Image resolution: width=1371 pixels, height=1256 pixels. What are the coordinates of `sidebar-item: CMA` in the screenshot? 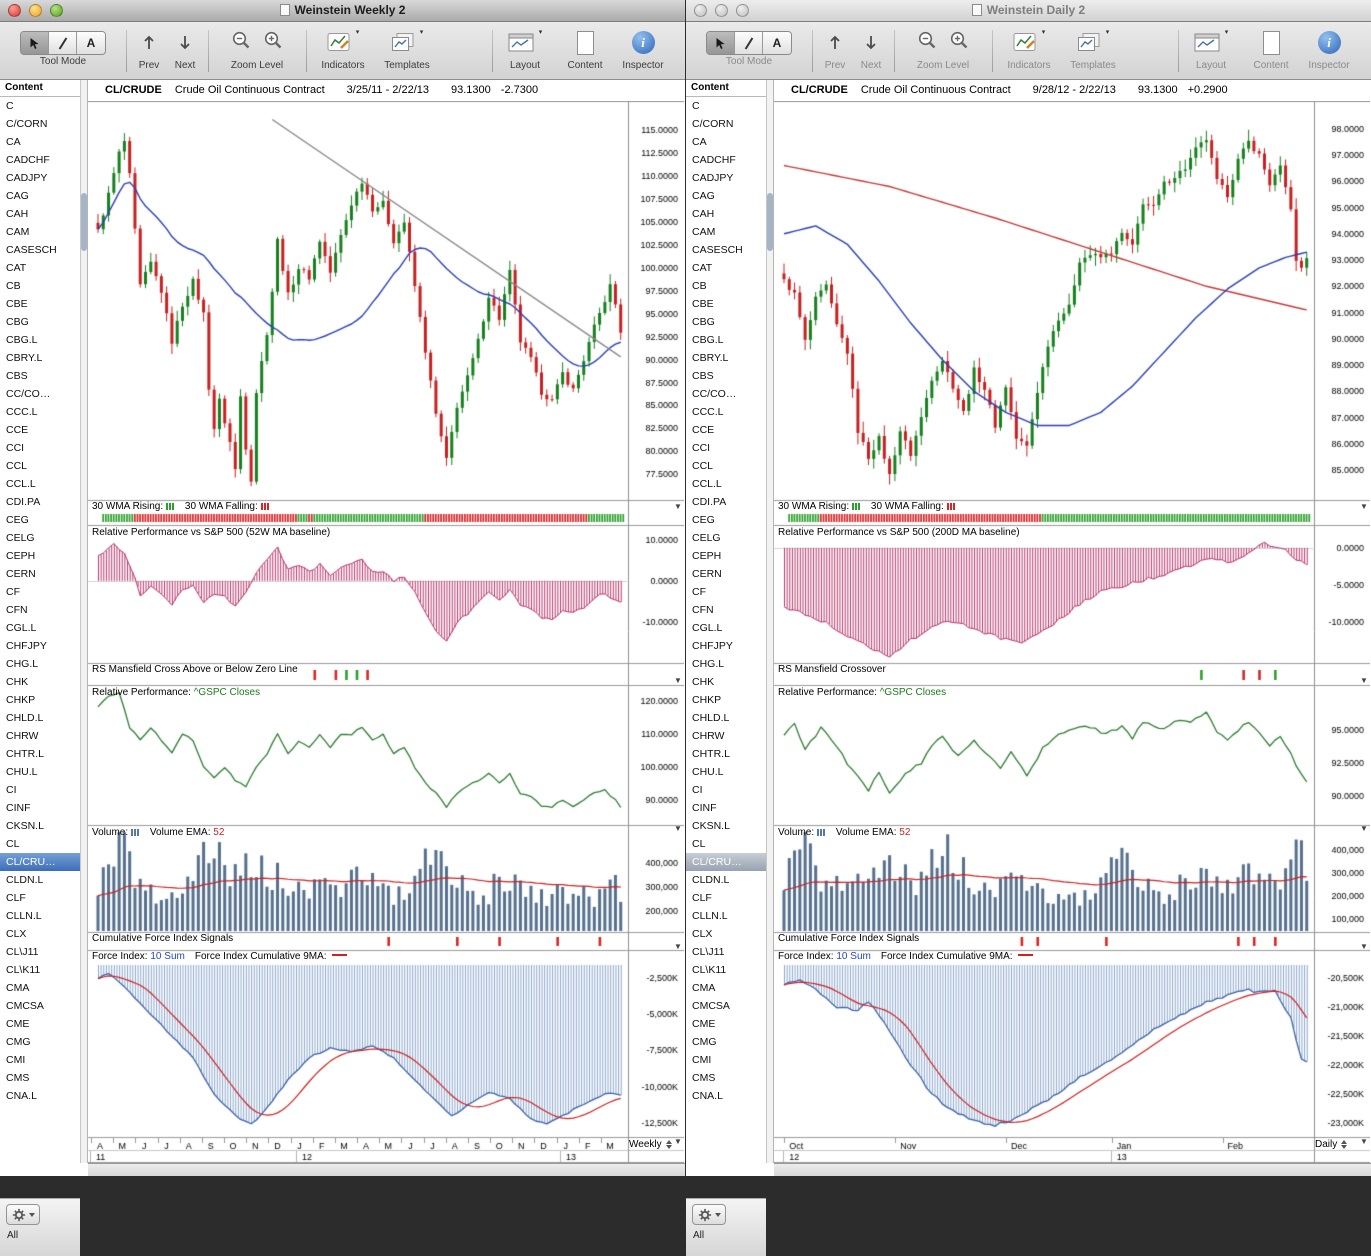 It's located at (18, 988).